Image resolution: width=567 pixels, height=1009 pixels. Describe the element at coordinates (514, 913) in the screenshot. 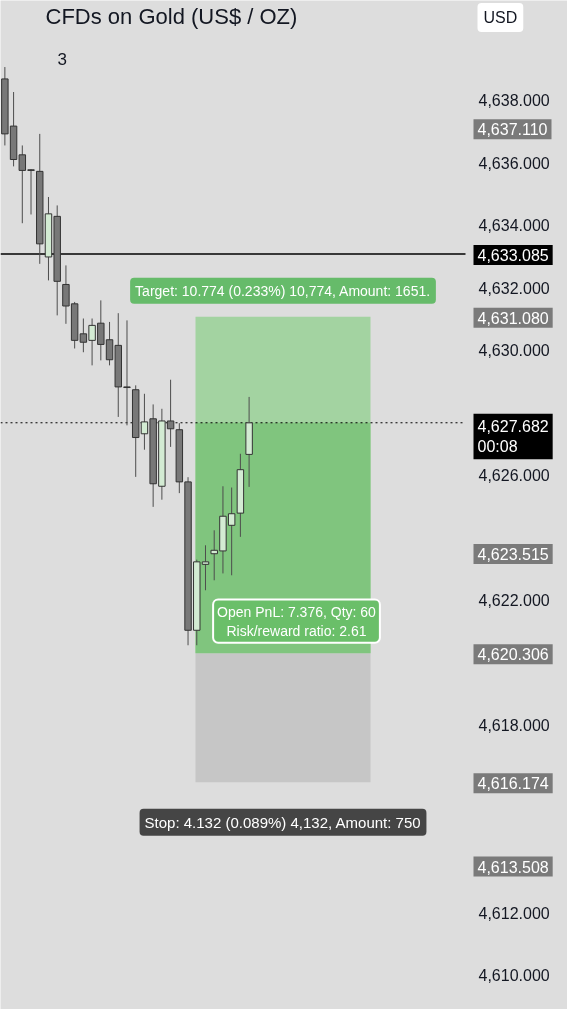

I see `y-tick-label: 4,612.000` at that location.